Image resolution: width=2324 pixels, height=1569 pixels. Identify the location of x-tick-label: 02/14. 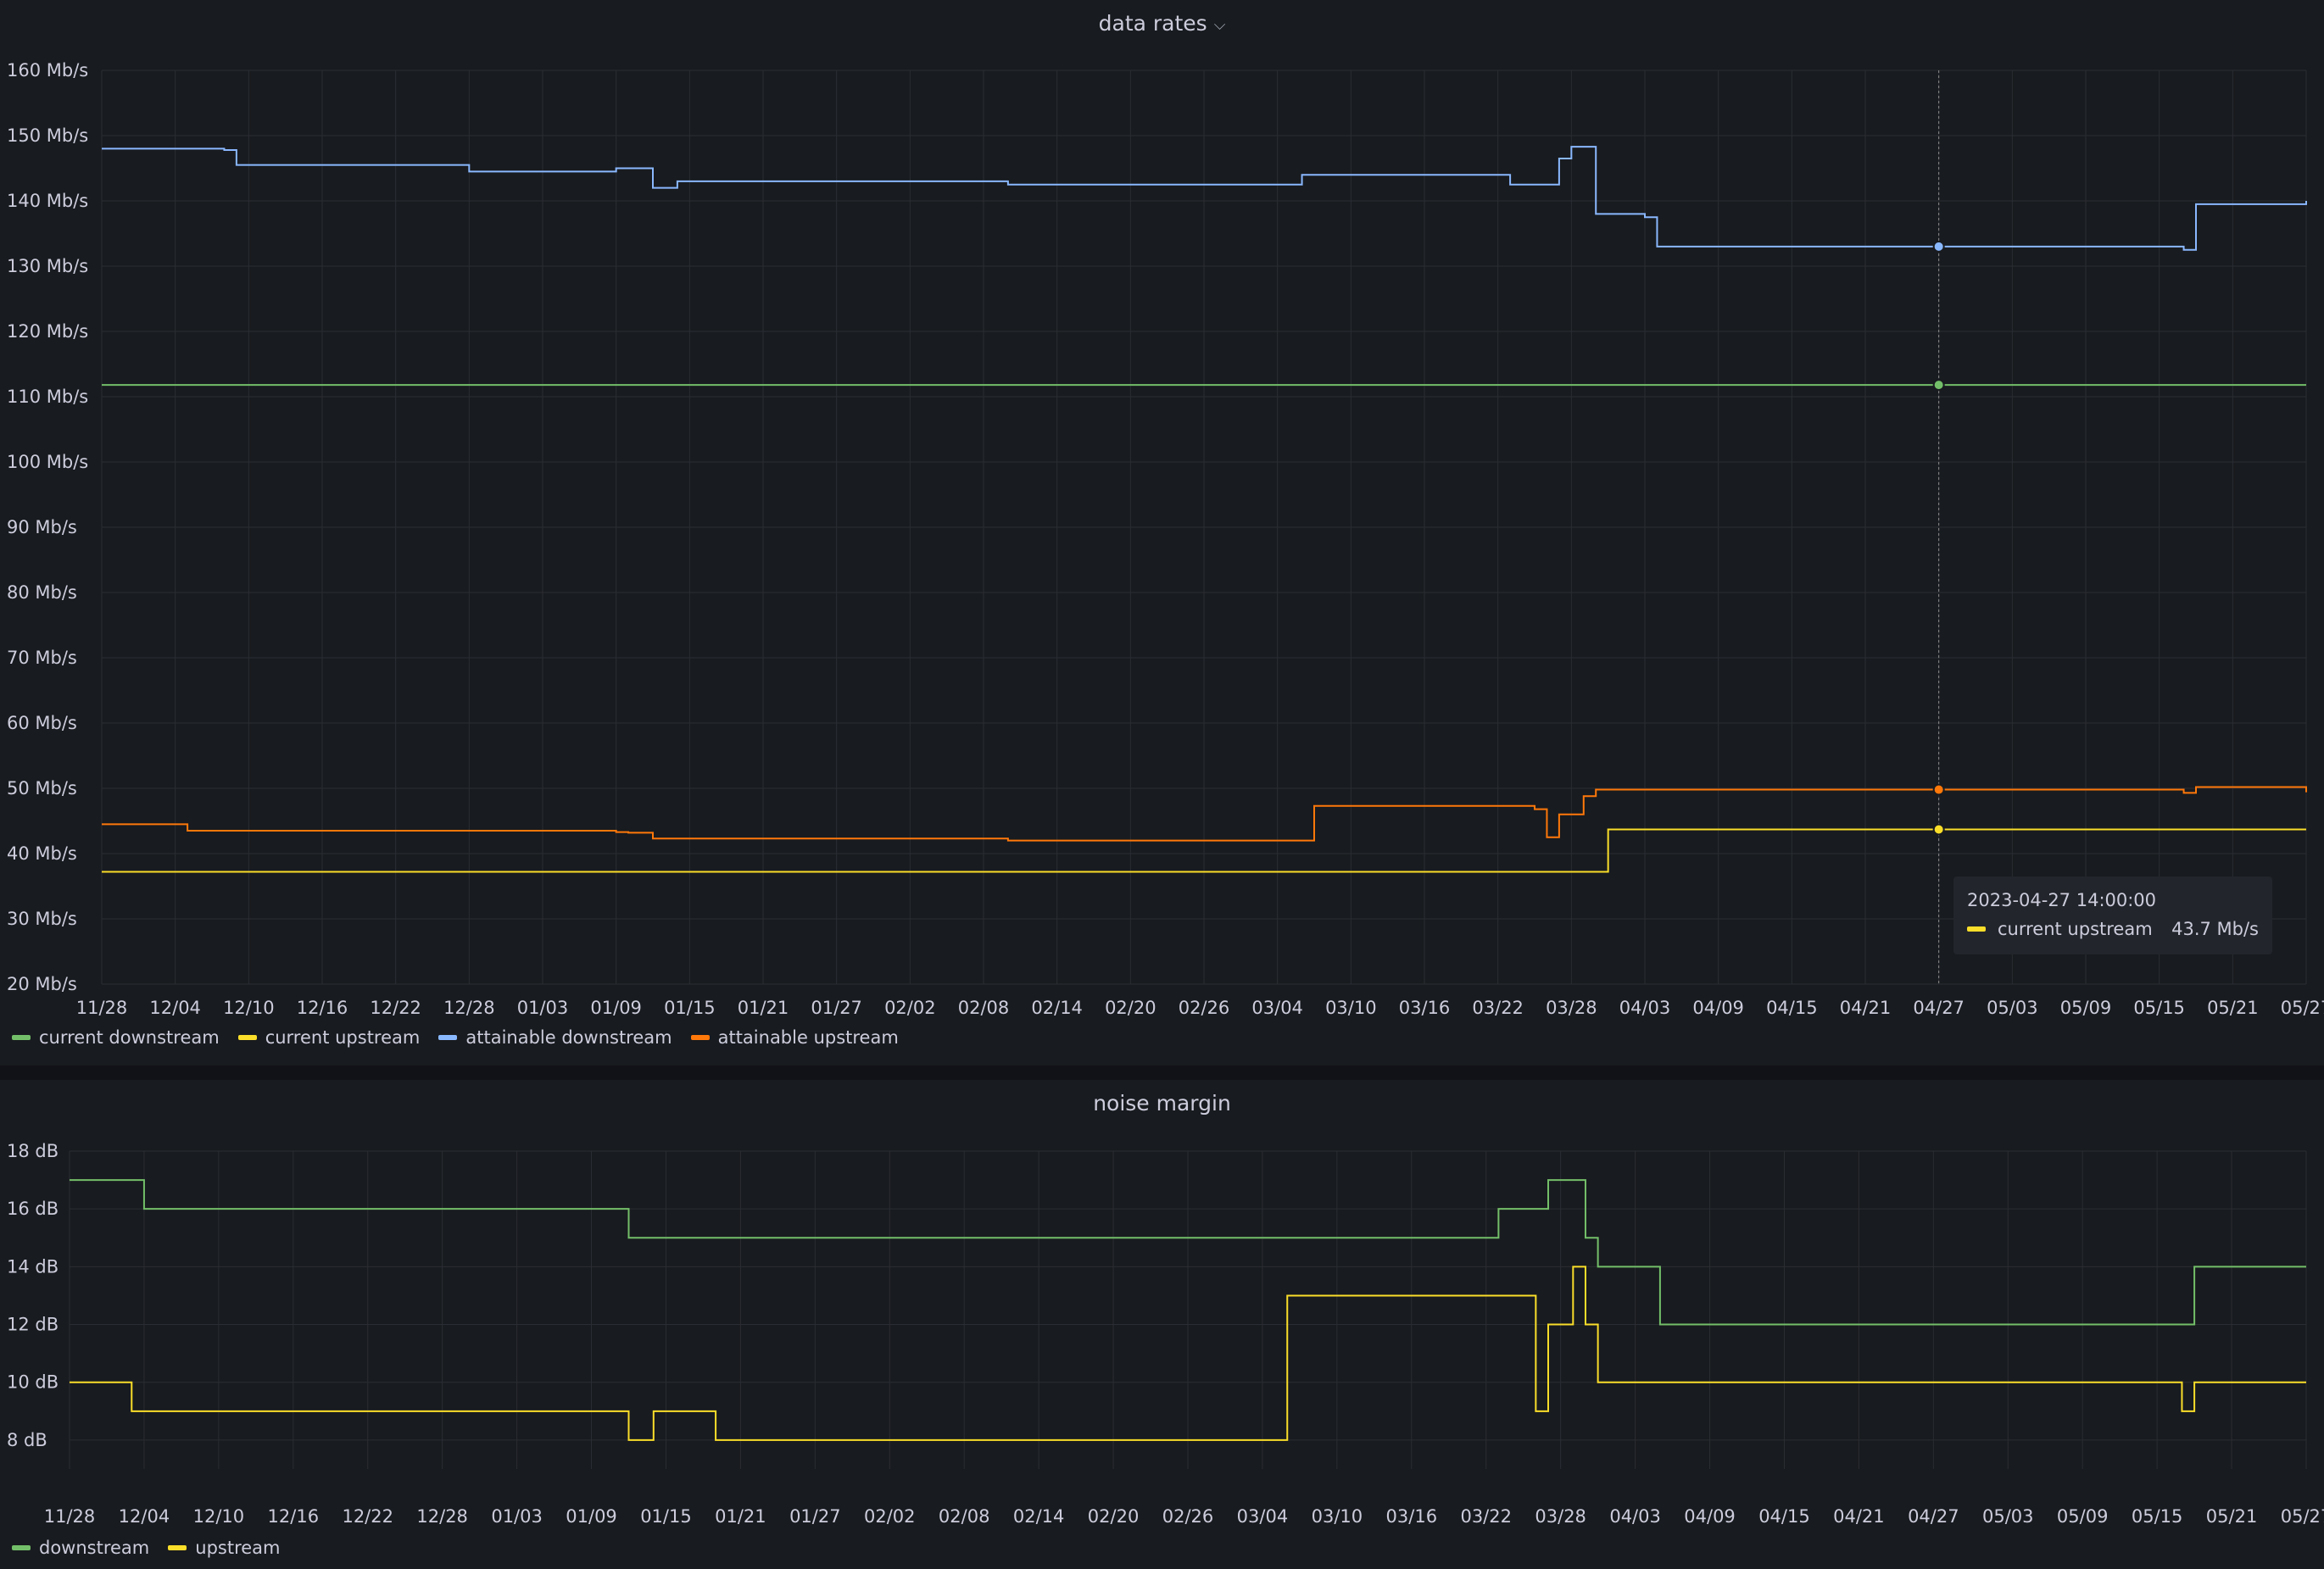
(1057, 1008).